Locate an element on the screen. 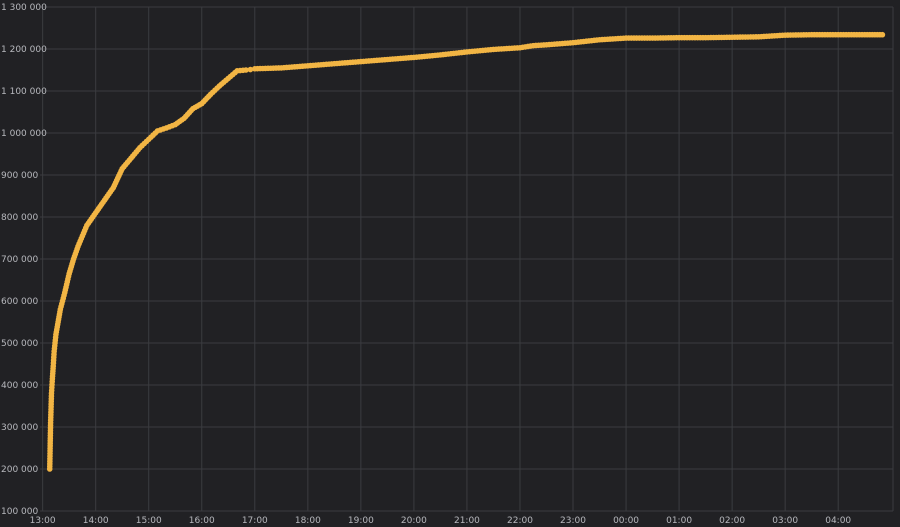 The width and height of the screenshot is (900, 527). y-tick-label: 800 000 is located at coordinates (19, 218).